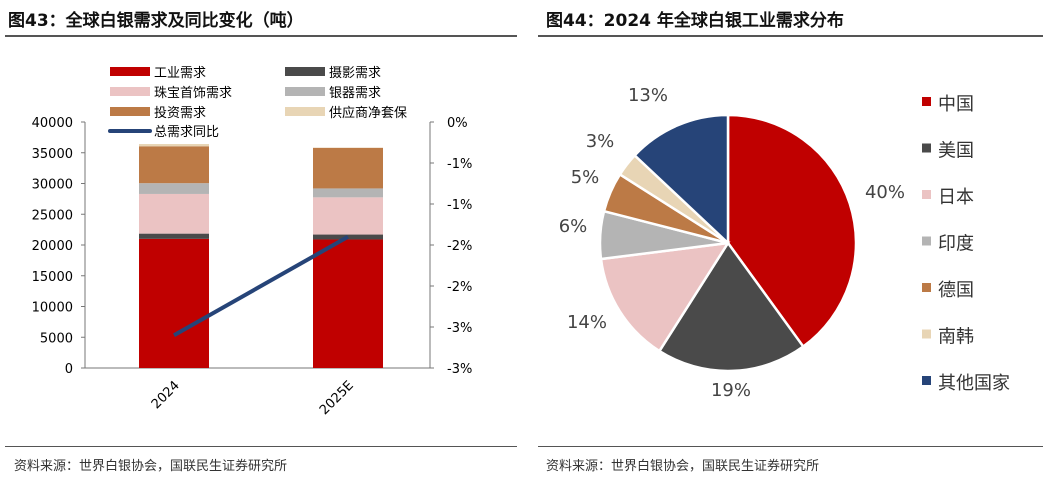 This screenshot has height=489, width=1047. I want to click on legend-label: 投资需求, so click(180, 113).